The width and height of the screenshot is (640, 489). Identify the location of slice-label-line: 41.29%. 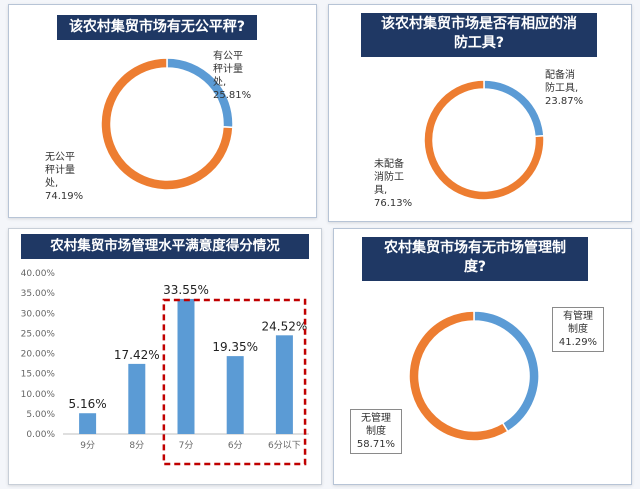
(578, 342).